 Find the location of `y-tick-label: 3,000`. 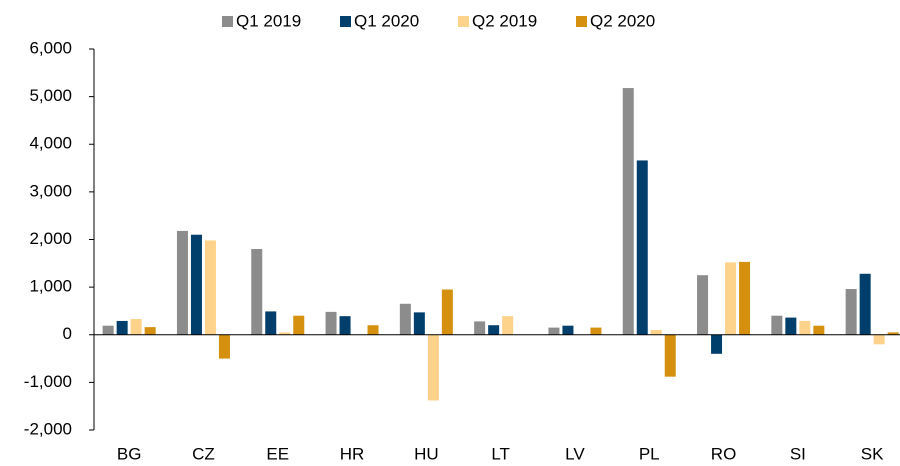

y-tick-label: 3,000 is located at coordinates (50, 190).